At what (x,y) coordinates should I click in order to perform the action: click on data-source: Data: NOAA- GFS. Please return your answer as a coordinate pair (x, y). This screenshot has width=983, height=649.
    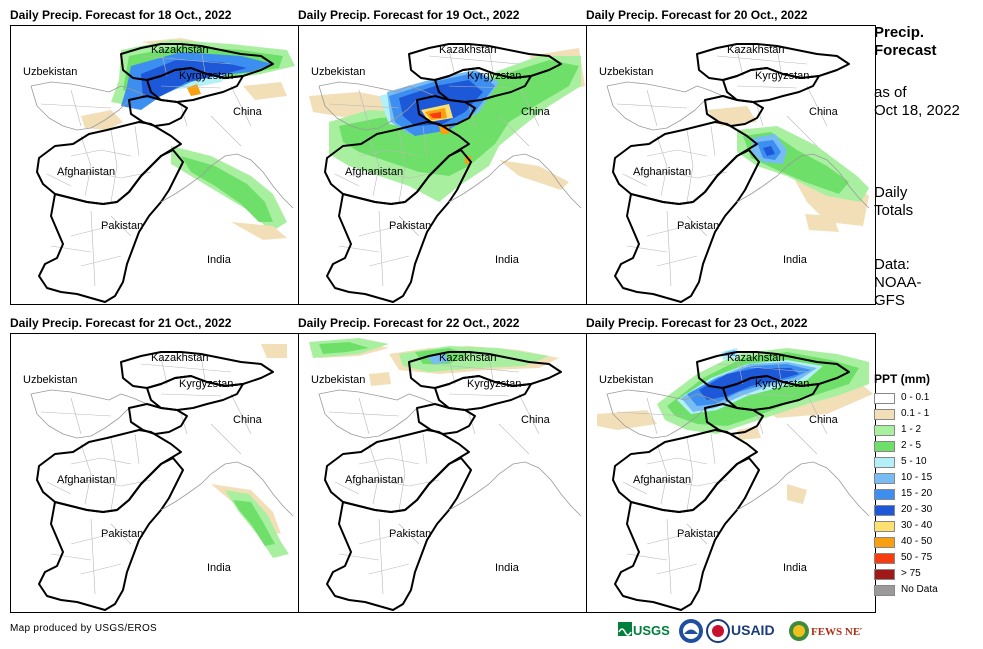
    Looking at the image, I should click on (898, 283).